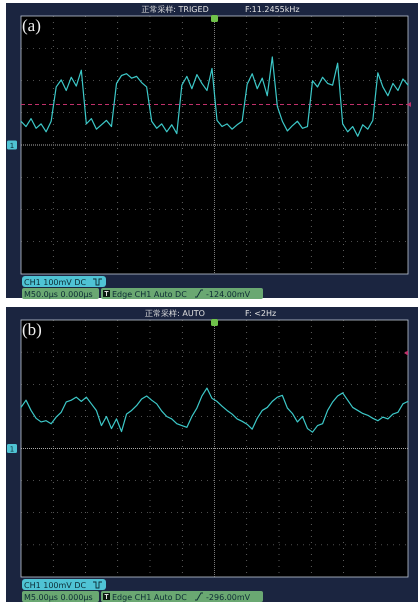 The image size is (418, 605). Describe the element at coordinates (32, 329) in the screenshot. I see `chart-title: (b)` at that location.